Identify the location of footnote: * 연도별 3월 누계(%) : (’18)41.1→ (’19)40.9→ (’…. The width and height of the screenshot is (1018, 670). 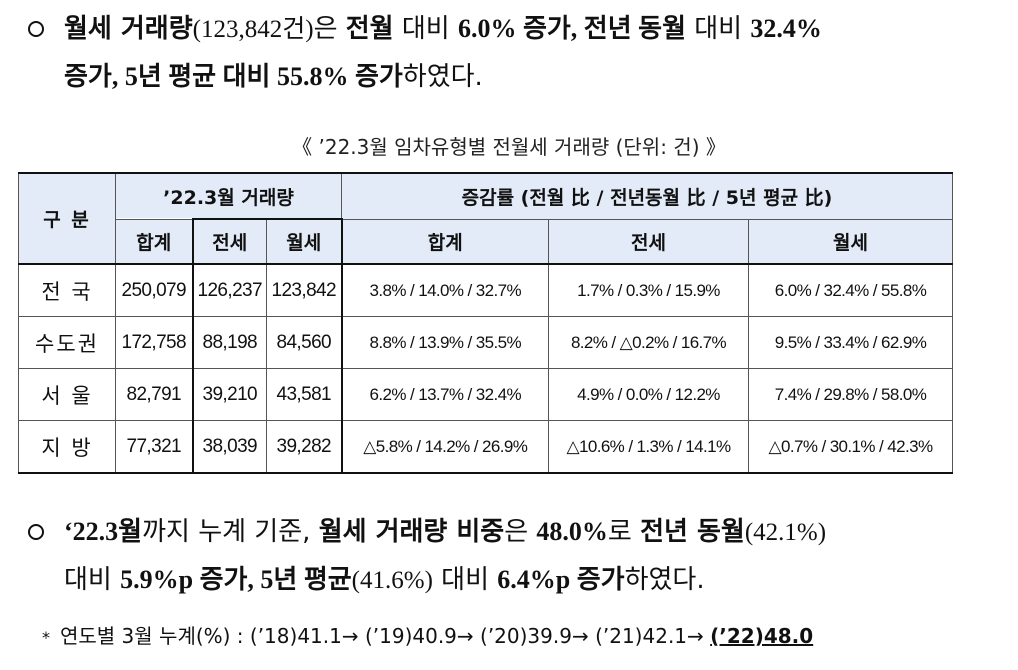
(427, 634).